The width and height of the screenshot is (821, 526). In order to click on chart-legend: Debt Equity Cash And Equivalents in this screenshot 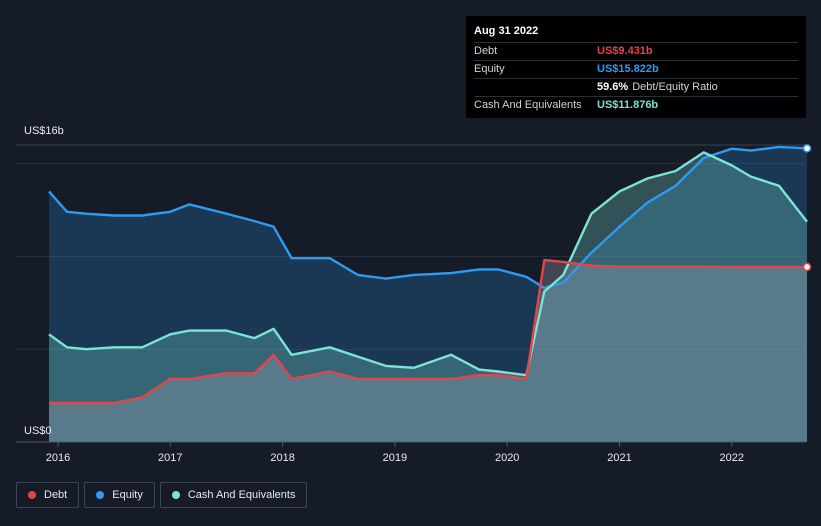, I will do `click(164, 495)`.